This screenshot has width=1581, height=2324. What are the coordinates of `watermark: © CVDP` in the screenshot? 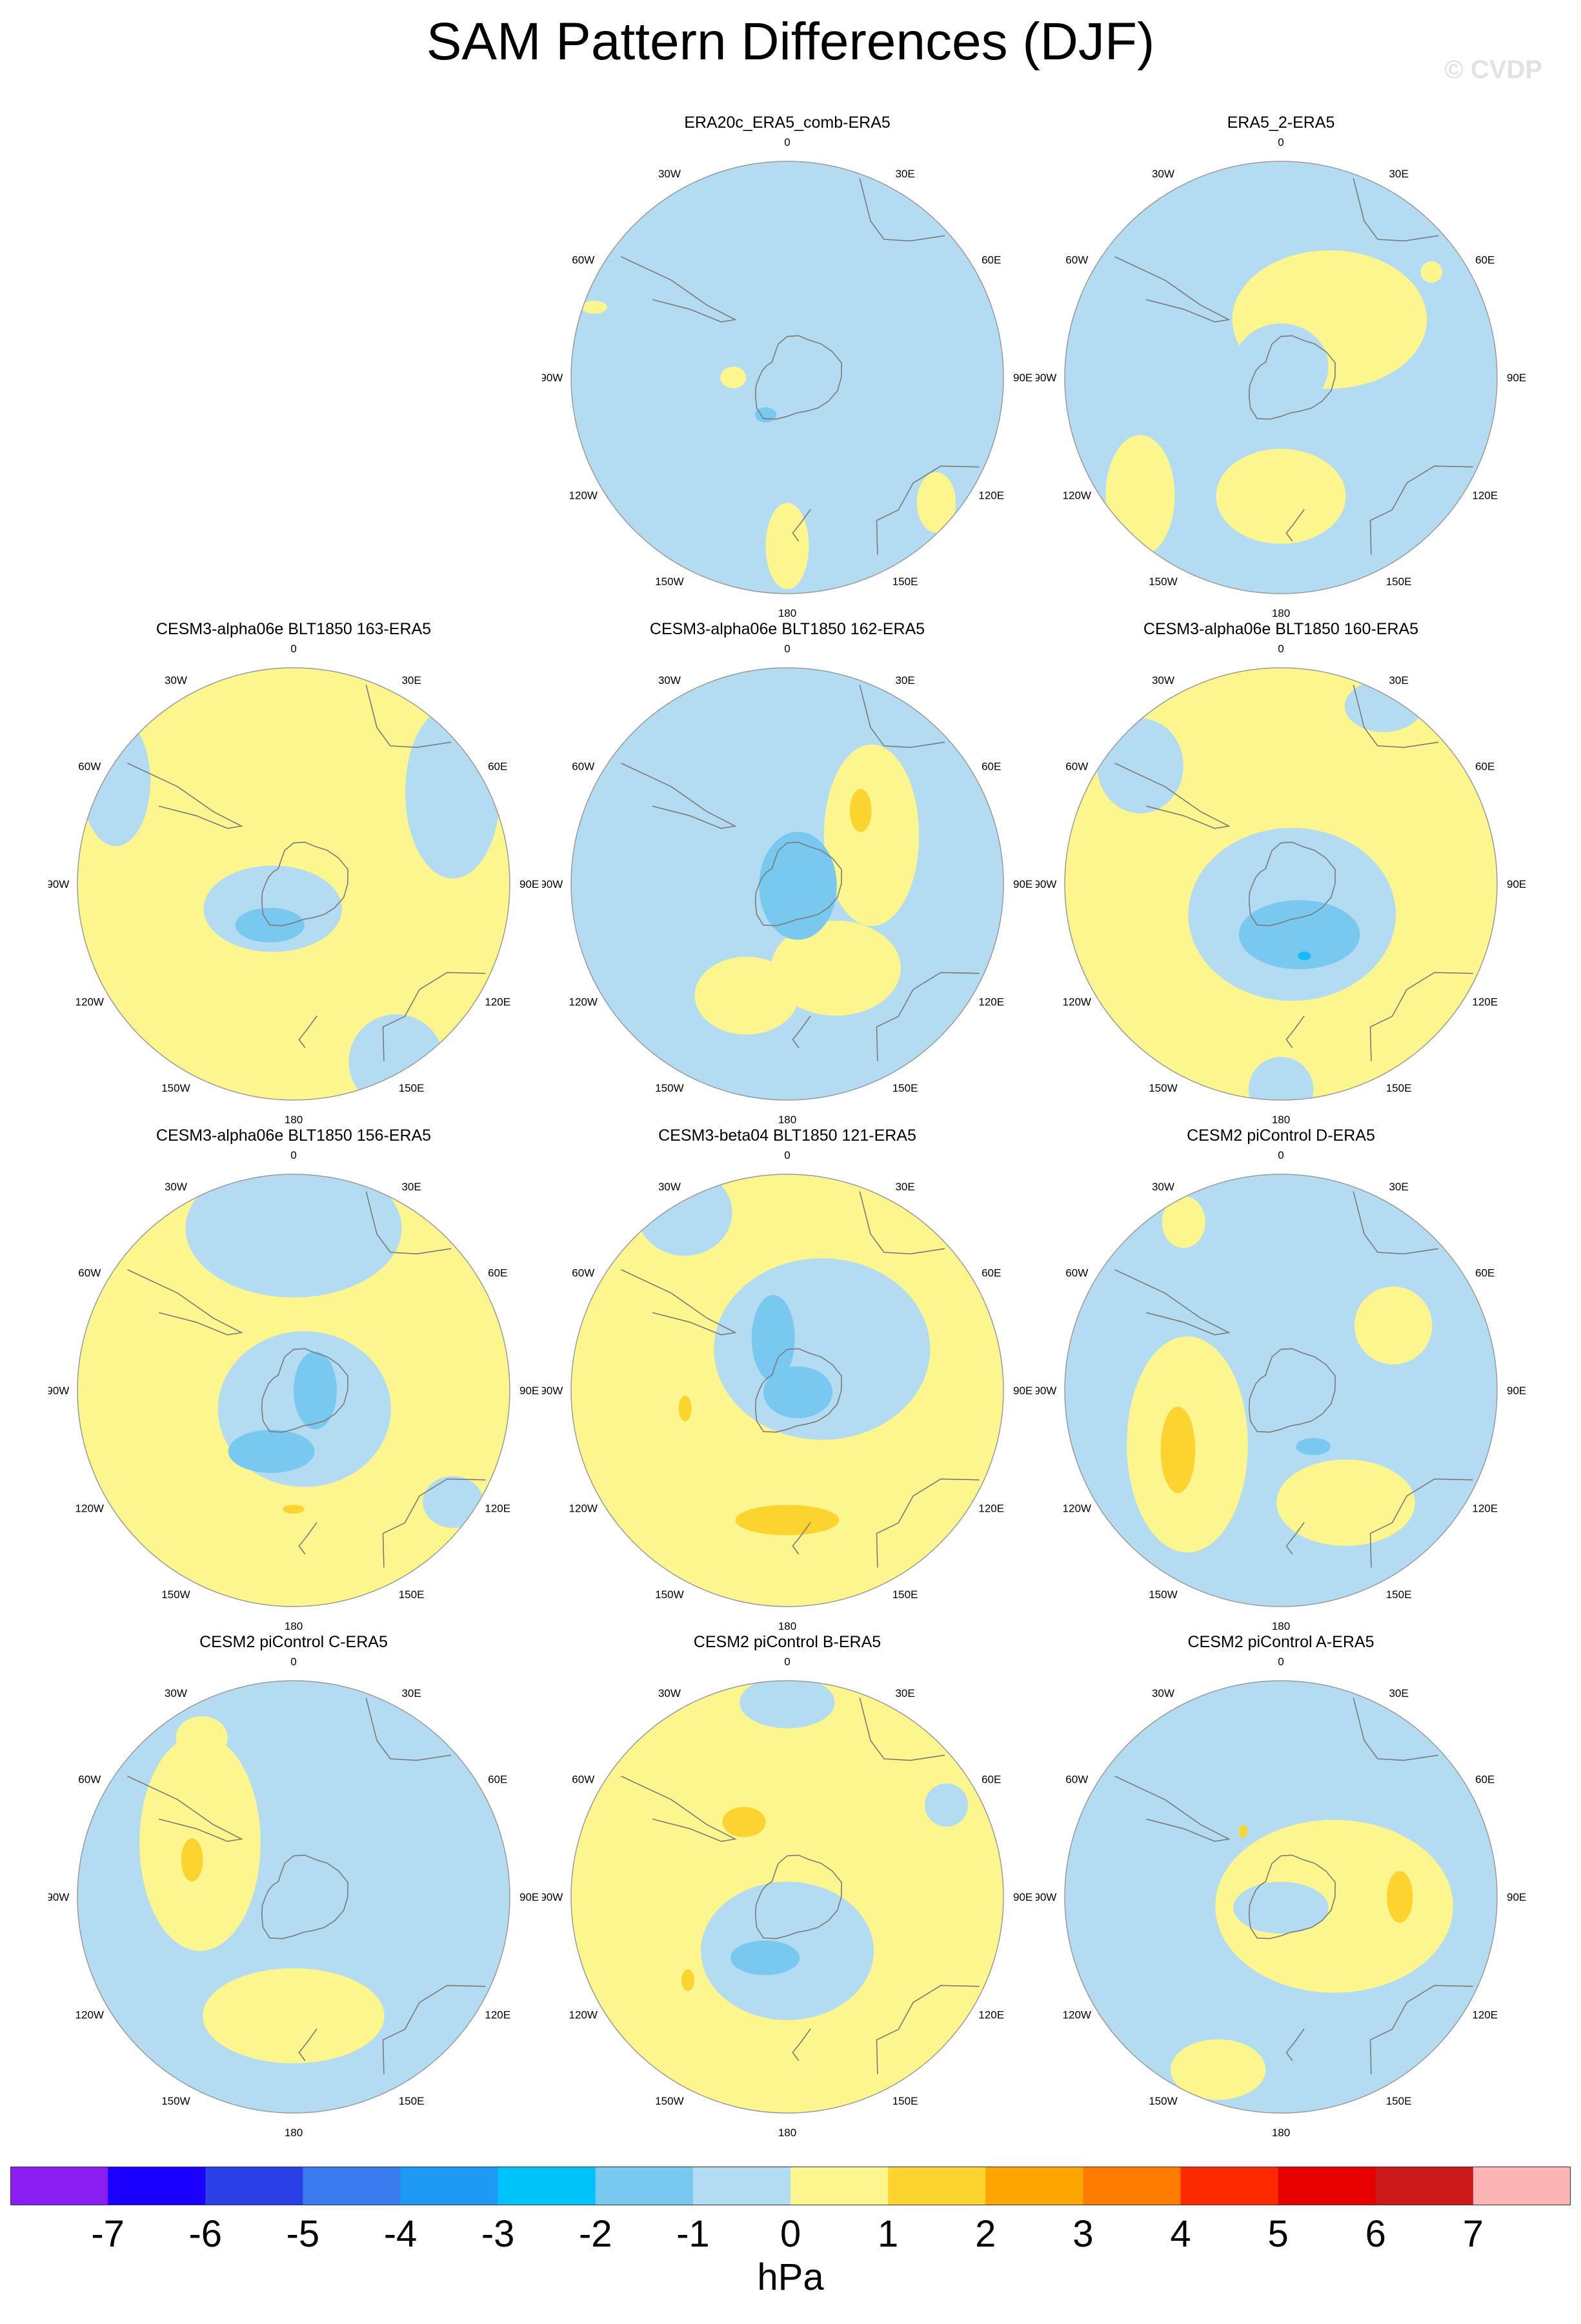 It's located at (1493, 69).